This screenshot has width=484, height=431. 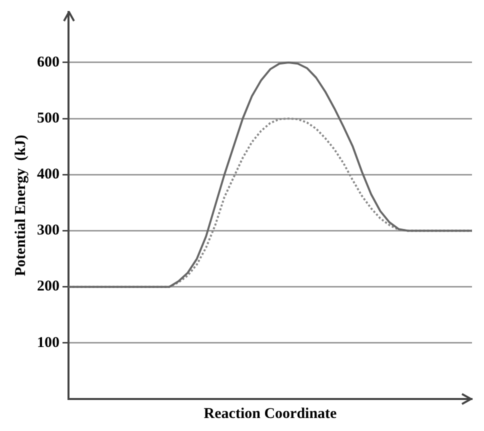 I want to click on y-tick-label: 400, so click(x=48, y=174).